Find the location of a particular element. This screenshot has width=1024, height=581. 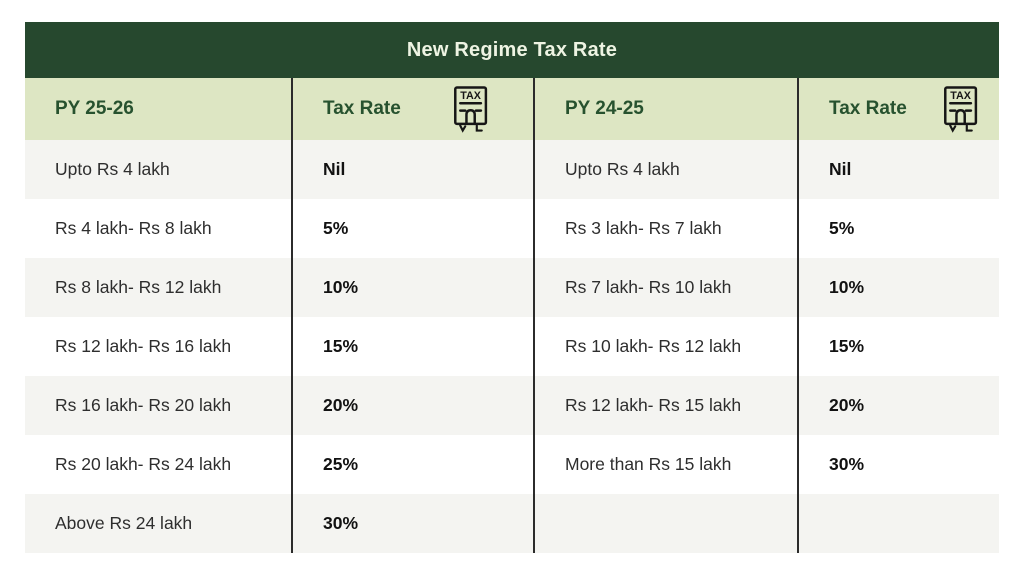

rate-cell-new: 5% is located at coordinates (412, 228).